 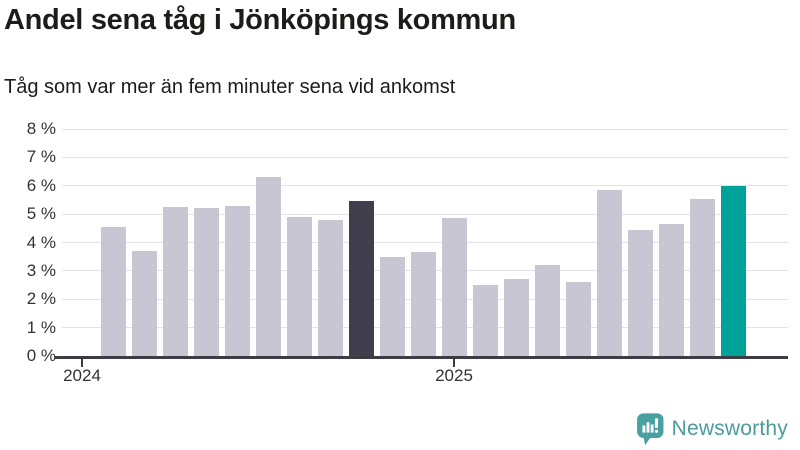 What do you see at coordinates (41, 299) in the screenshot?
I see `y-axis-tick-label: 2 %` at bounding box center [41, 299].